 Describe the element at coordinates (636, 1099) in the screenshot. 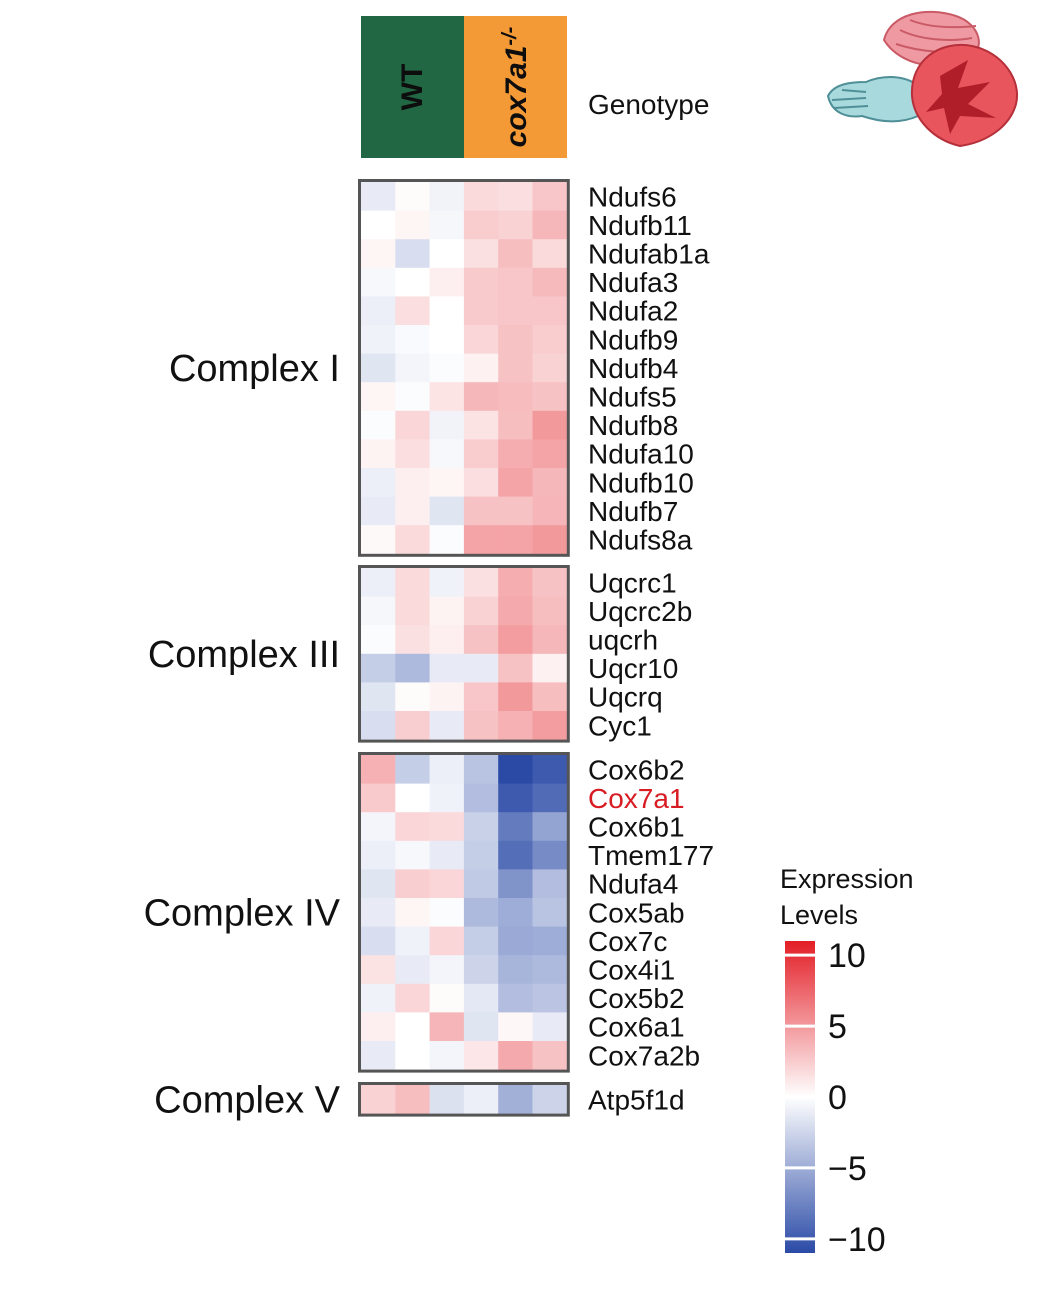

I see `gene-label: Atp5f1d` at that location.